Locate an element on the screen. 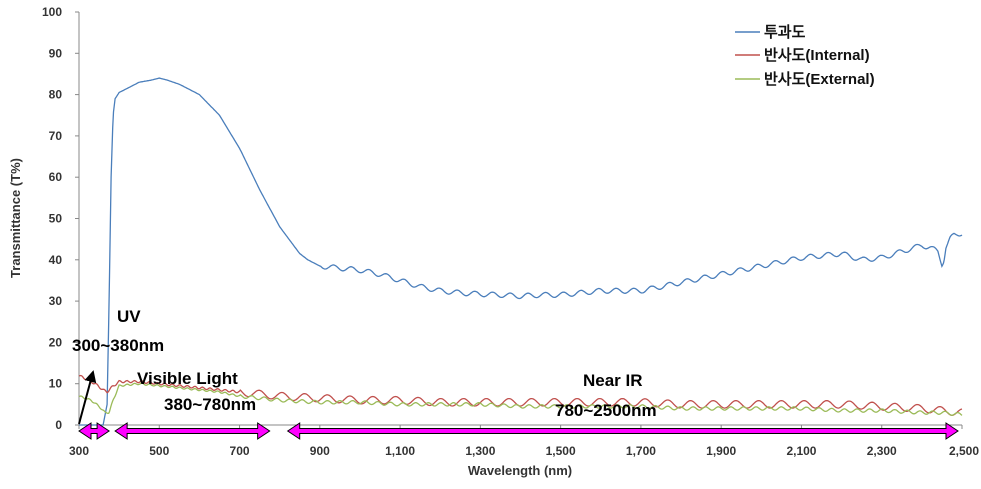 Image resolution: width=981 pixels, height=489 pixels. x-tick-label: 2,500 is located at coordinates (964, 451).